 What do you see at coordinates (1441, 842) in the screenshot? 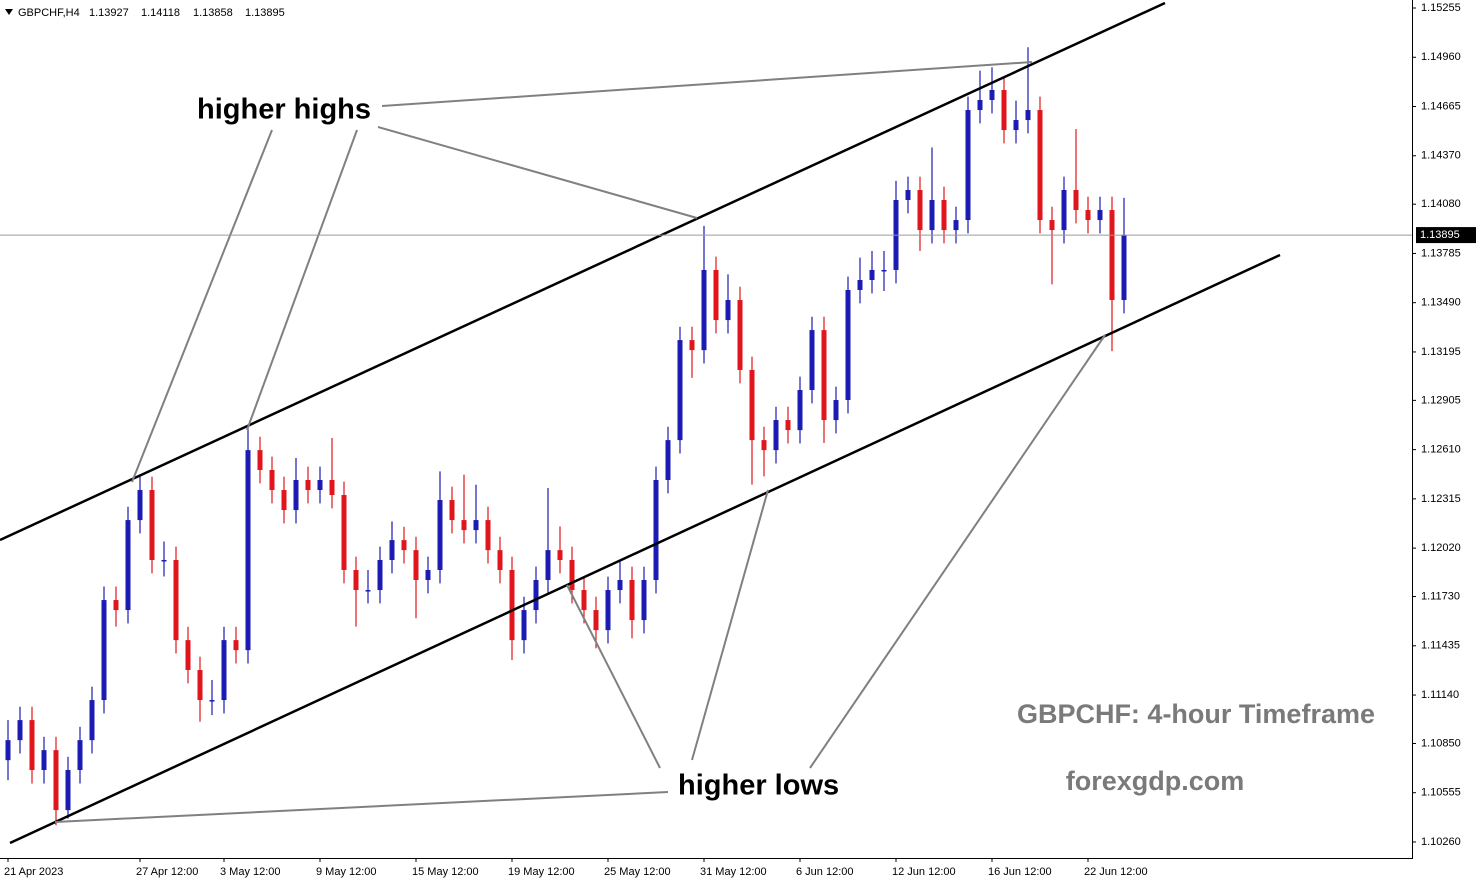
I see `y-tick-label: 1.10260` at bounding box center [1441, 842].